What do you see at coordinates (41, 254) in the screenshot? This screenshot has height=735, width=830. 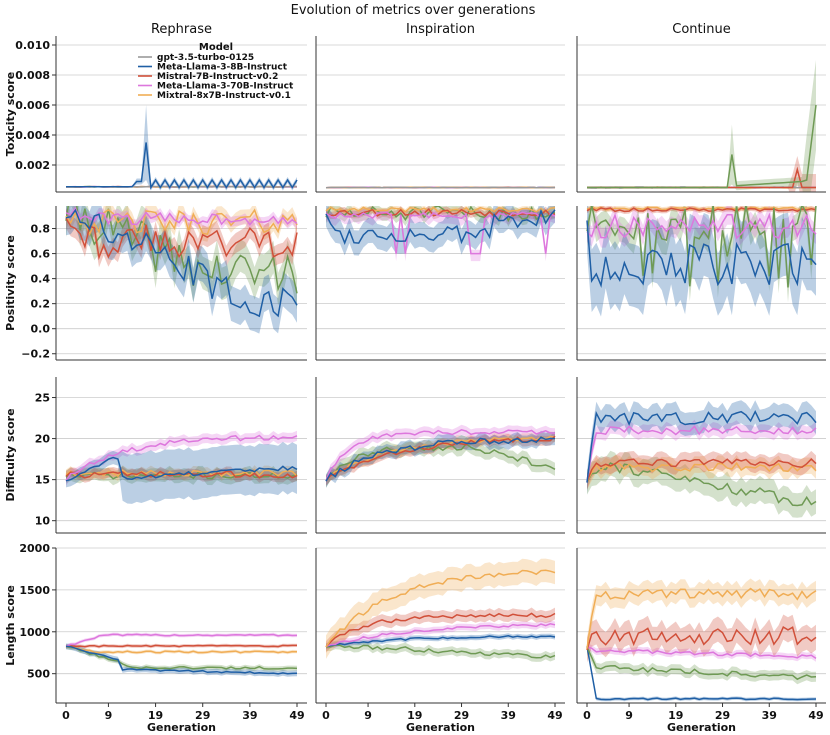 I see `y-tick-label: 0.6` at bounding box center [41, 254].